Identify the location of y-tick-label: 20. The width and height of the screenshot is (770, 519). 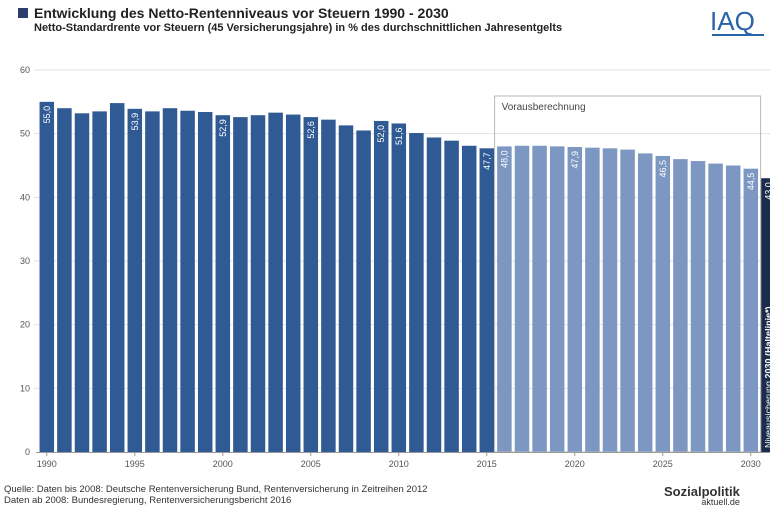
(25, 325).